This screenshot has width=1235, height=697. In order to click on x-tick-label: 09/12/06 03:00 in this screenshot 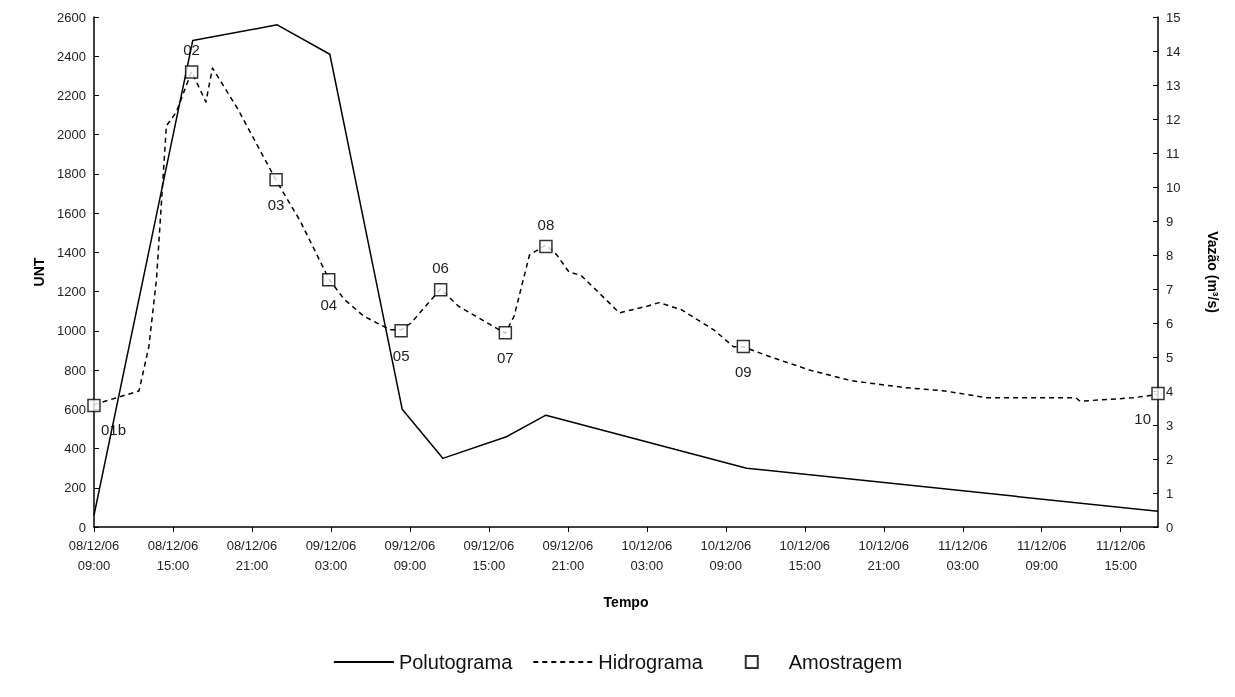, I will do `click(331, 555)`.